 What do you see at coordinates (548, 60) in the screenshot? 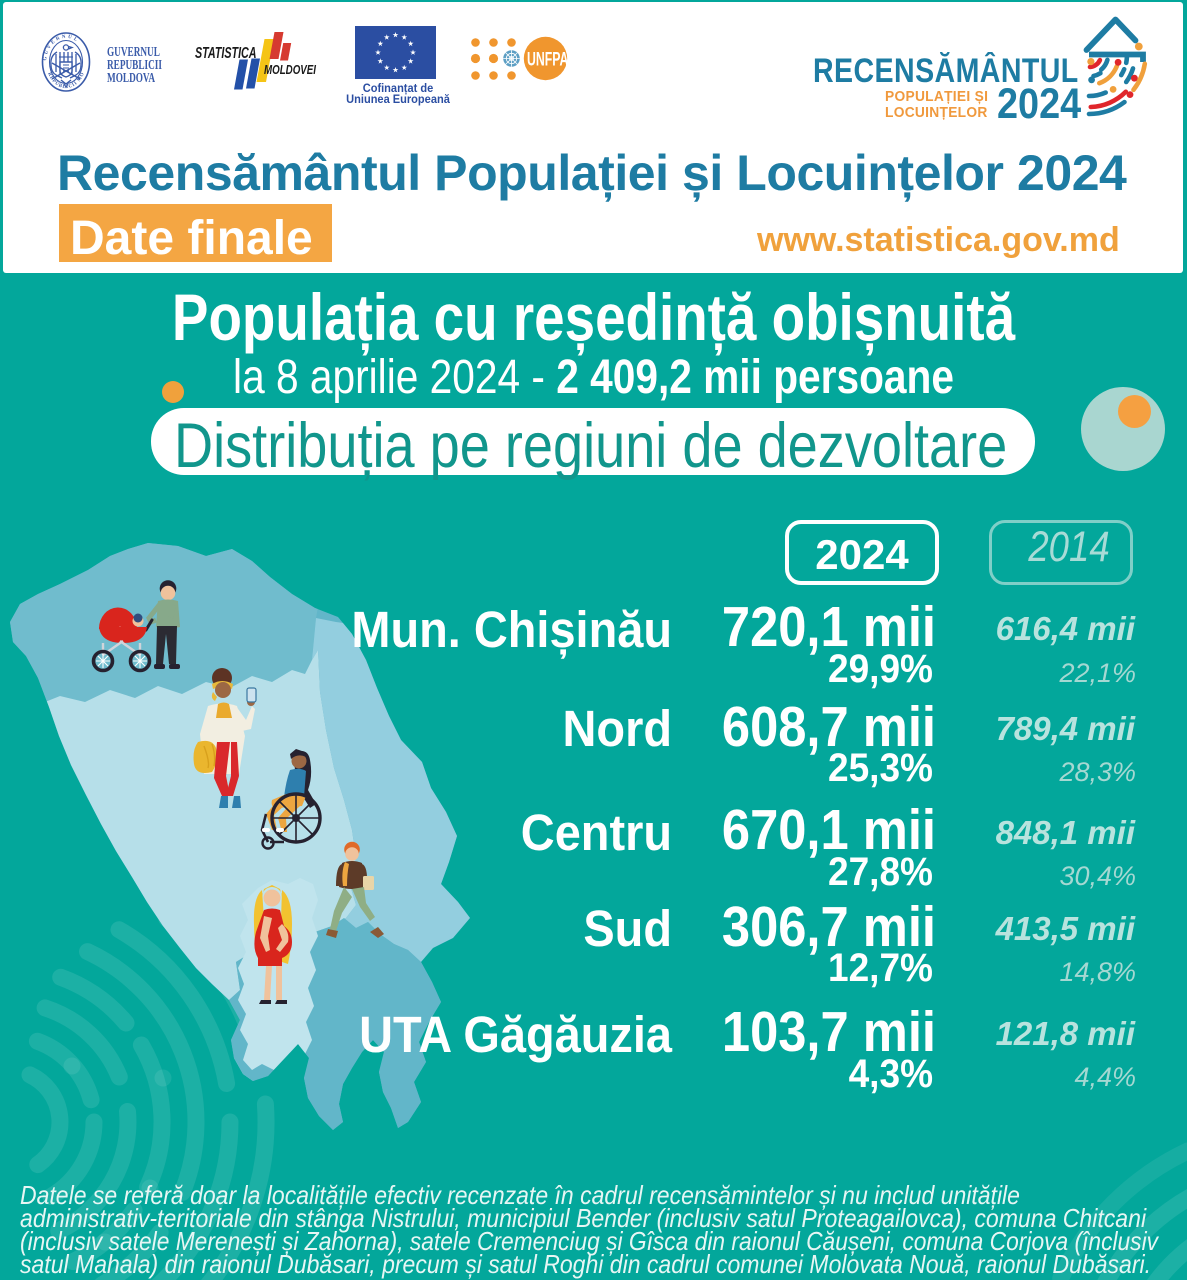
I see `svg-text: UNFPA` at bounding box center [548, 60].